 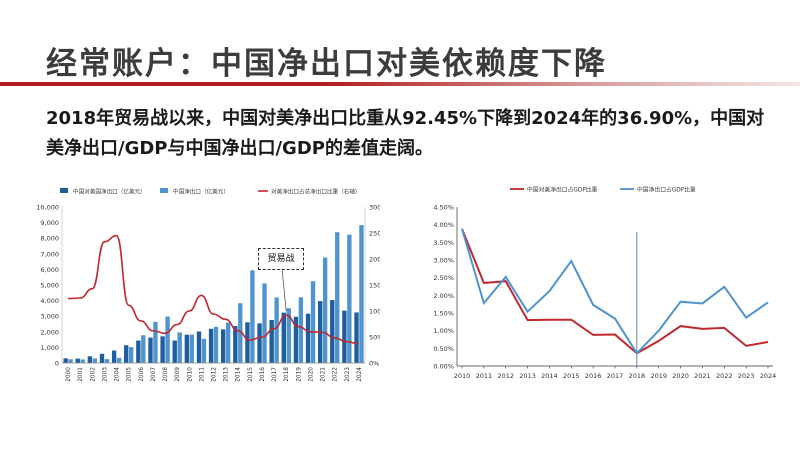 What do you see at coordinates (284, 290) in the screenshot?
I see `callout-pointer` at bounding box center [284, 290].